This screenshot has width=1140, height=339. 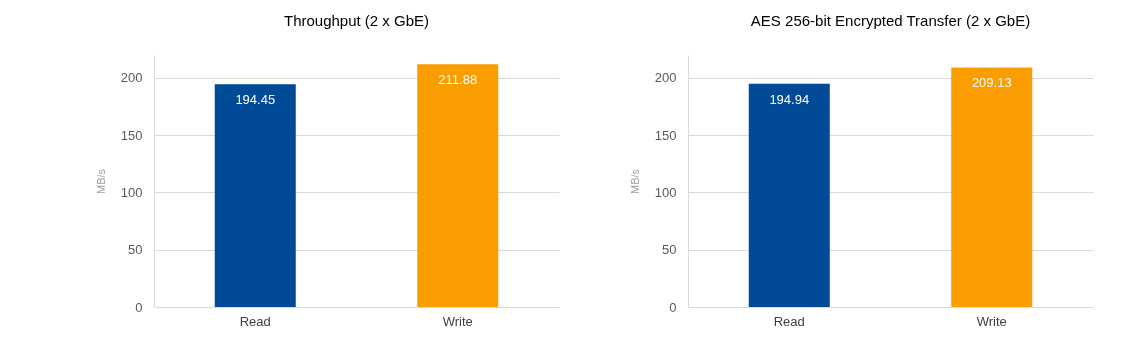 What do you see at coordinates (991, 83) in the screenshot?
I see `data-label: 209.13` at bounding box center [991, 83].